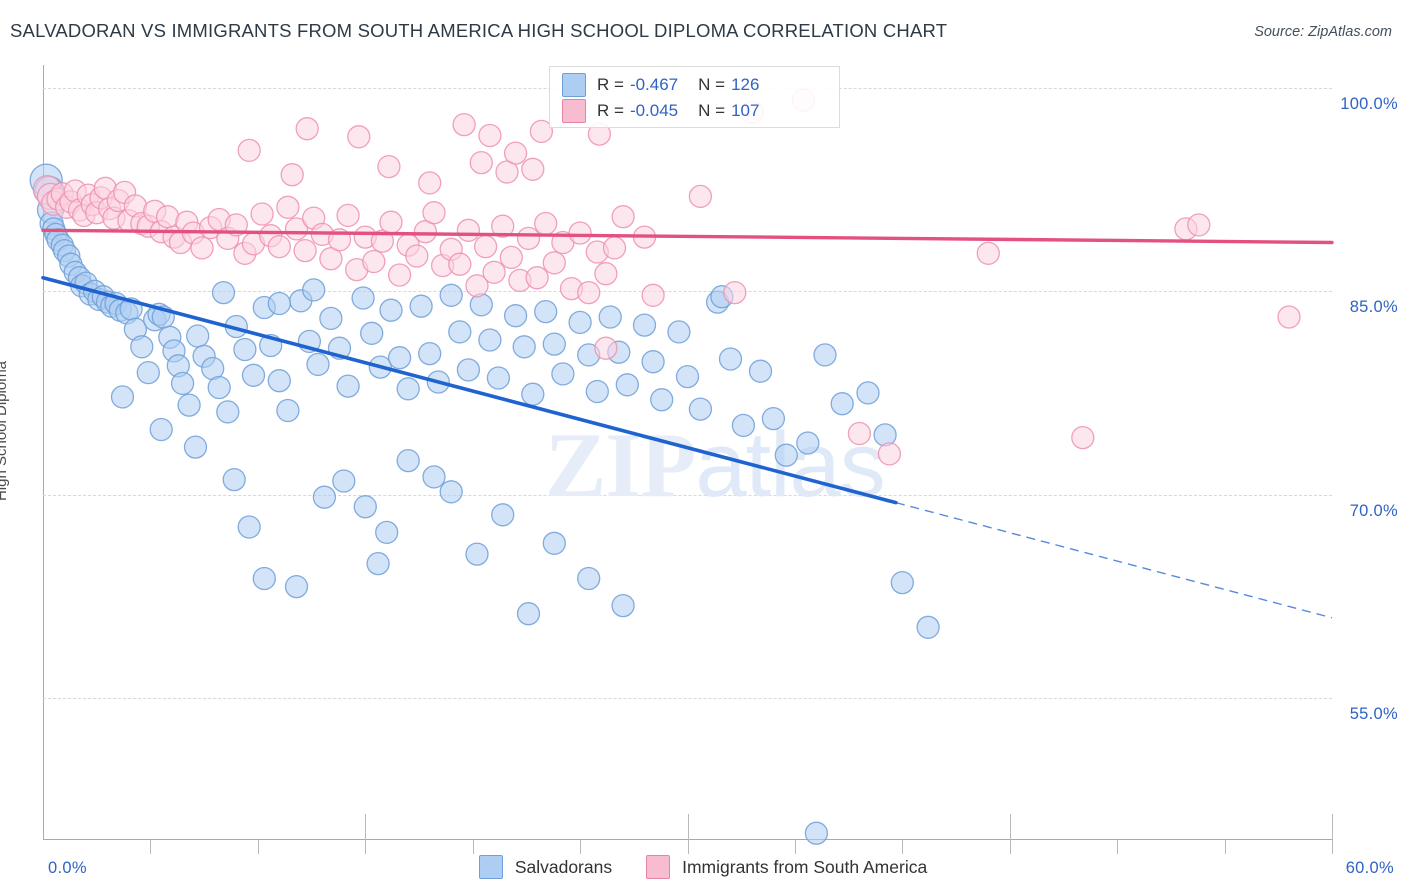  I want to click on legend-n-label-1: N =, so click(712, 84).